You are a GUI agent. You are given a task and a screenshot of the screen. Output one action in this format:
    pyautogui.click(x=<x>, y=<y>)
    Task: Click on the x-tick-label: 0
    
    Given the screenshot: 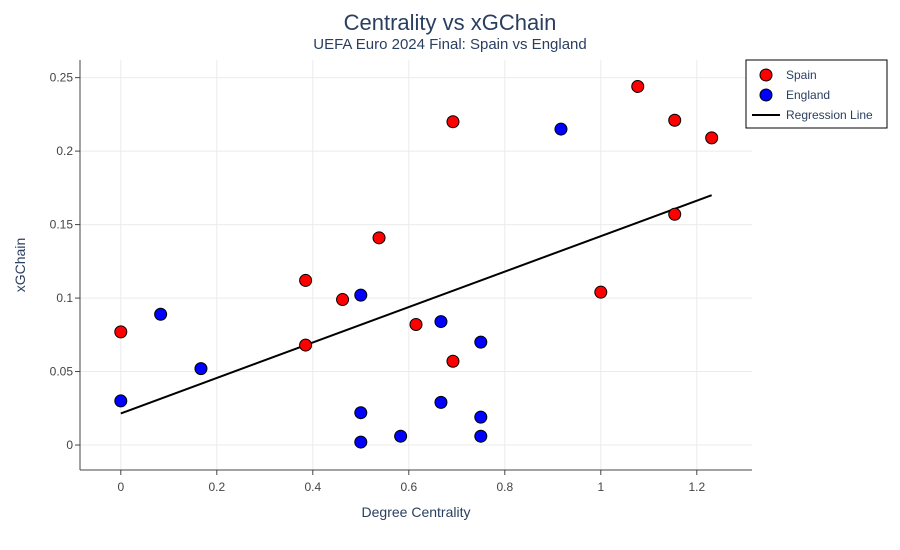 What is the action you would take?
    pyautogui.click(x=120, y=487)
    